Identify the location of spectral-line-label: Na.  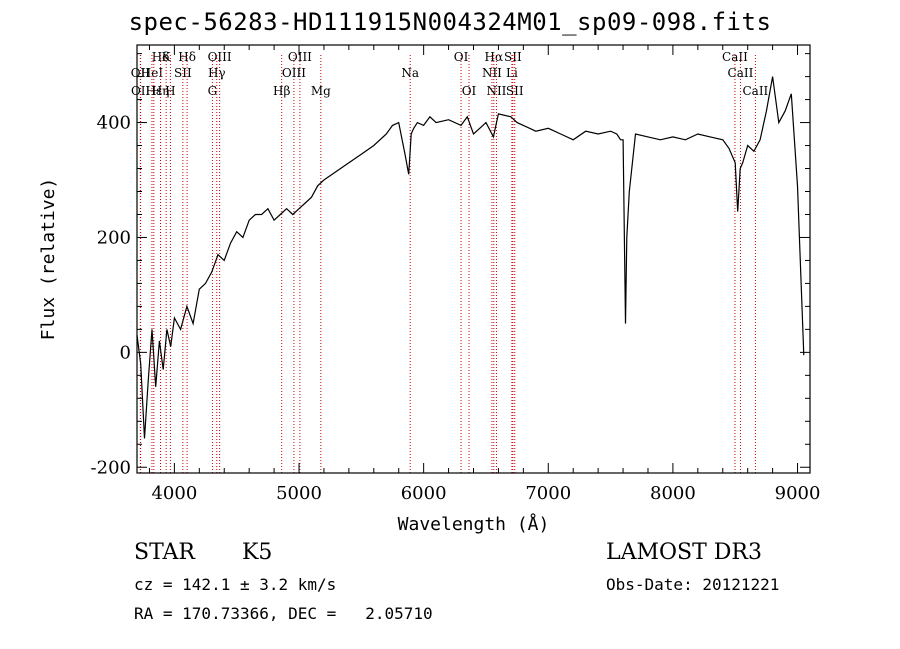
(410, 73).